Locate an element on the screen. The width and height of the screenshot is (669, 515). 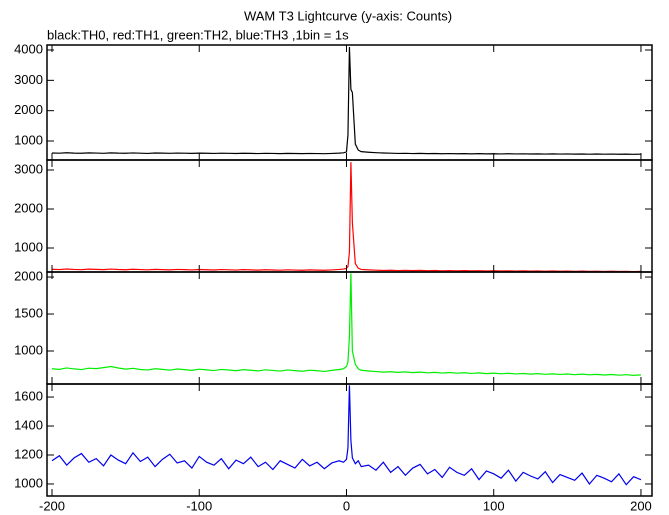
x-tick-label: 200 is located at coordinates (641, 505).